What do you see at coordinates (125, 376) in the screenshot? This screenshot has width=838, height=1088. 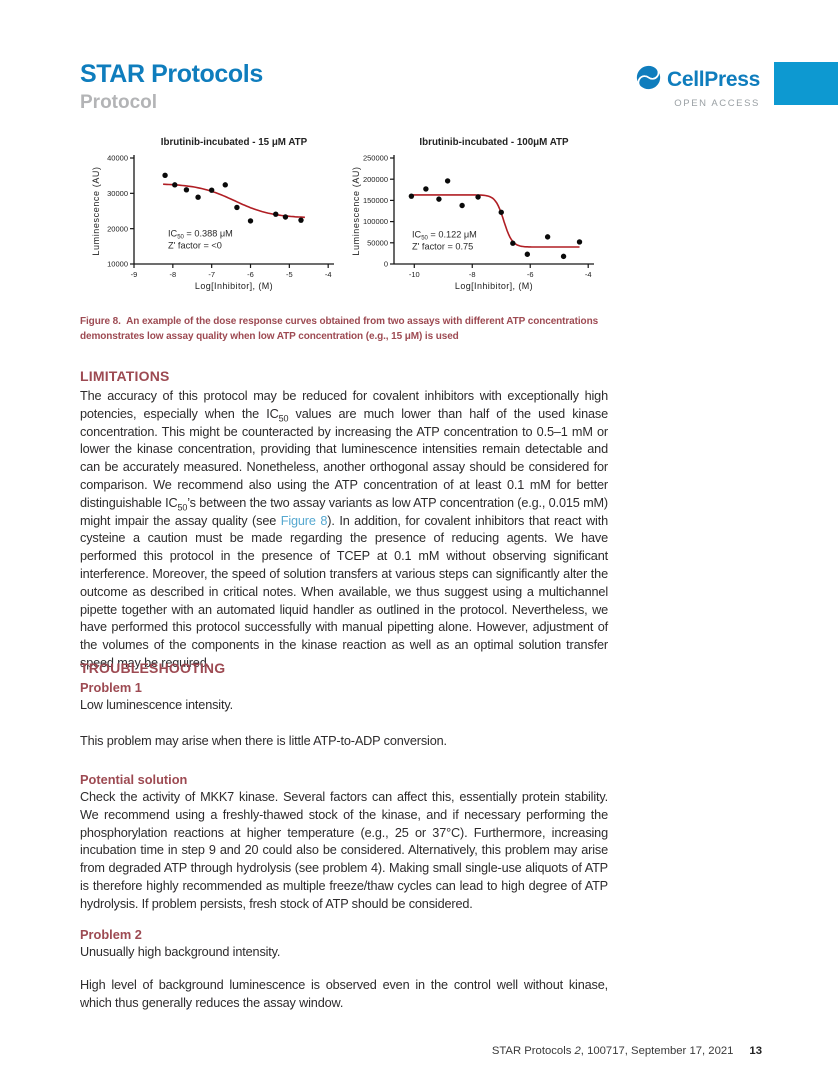 I see `limitations-heading: LIMITATIONS` at bounding box center [125, 376].